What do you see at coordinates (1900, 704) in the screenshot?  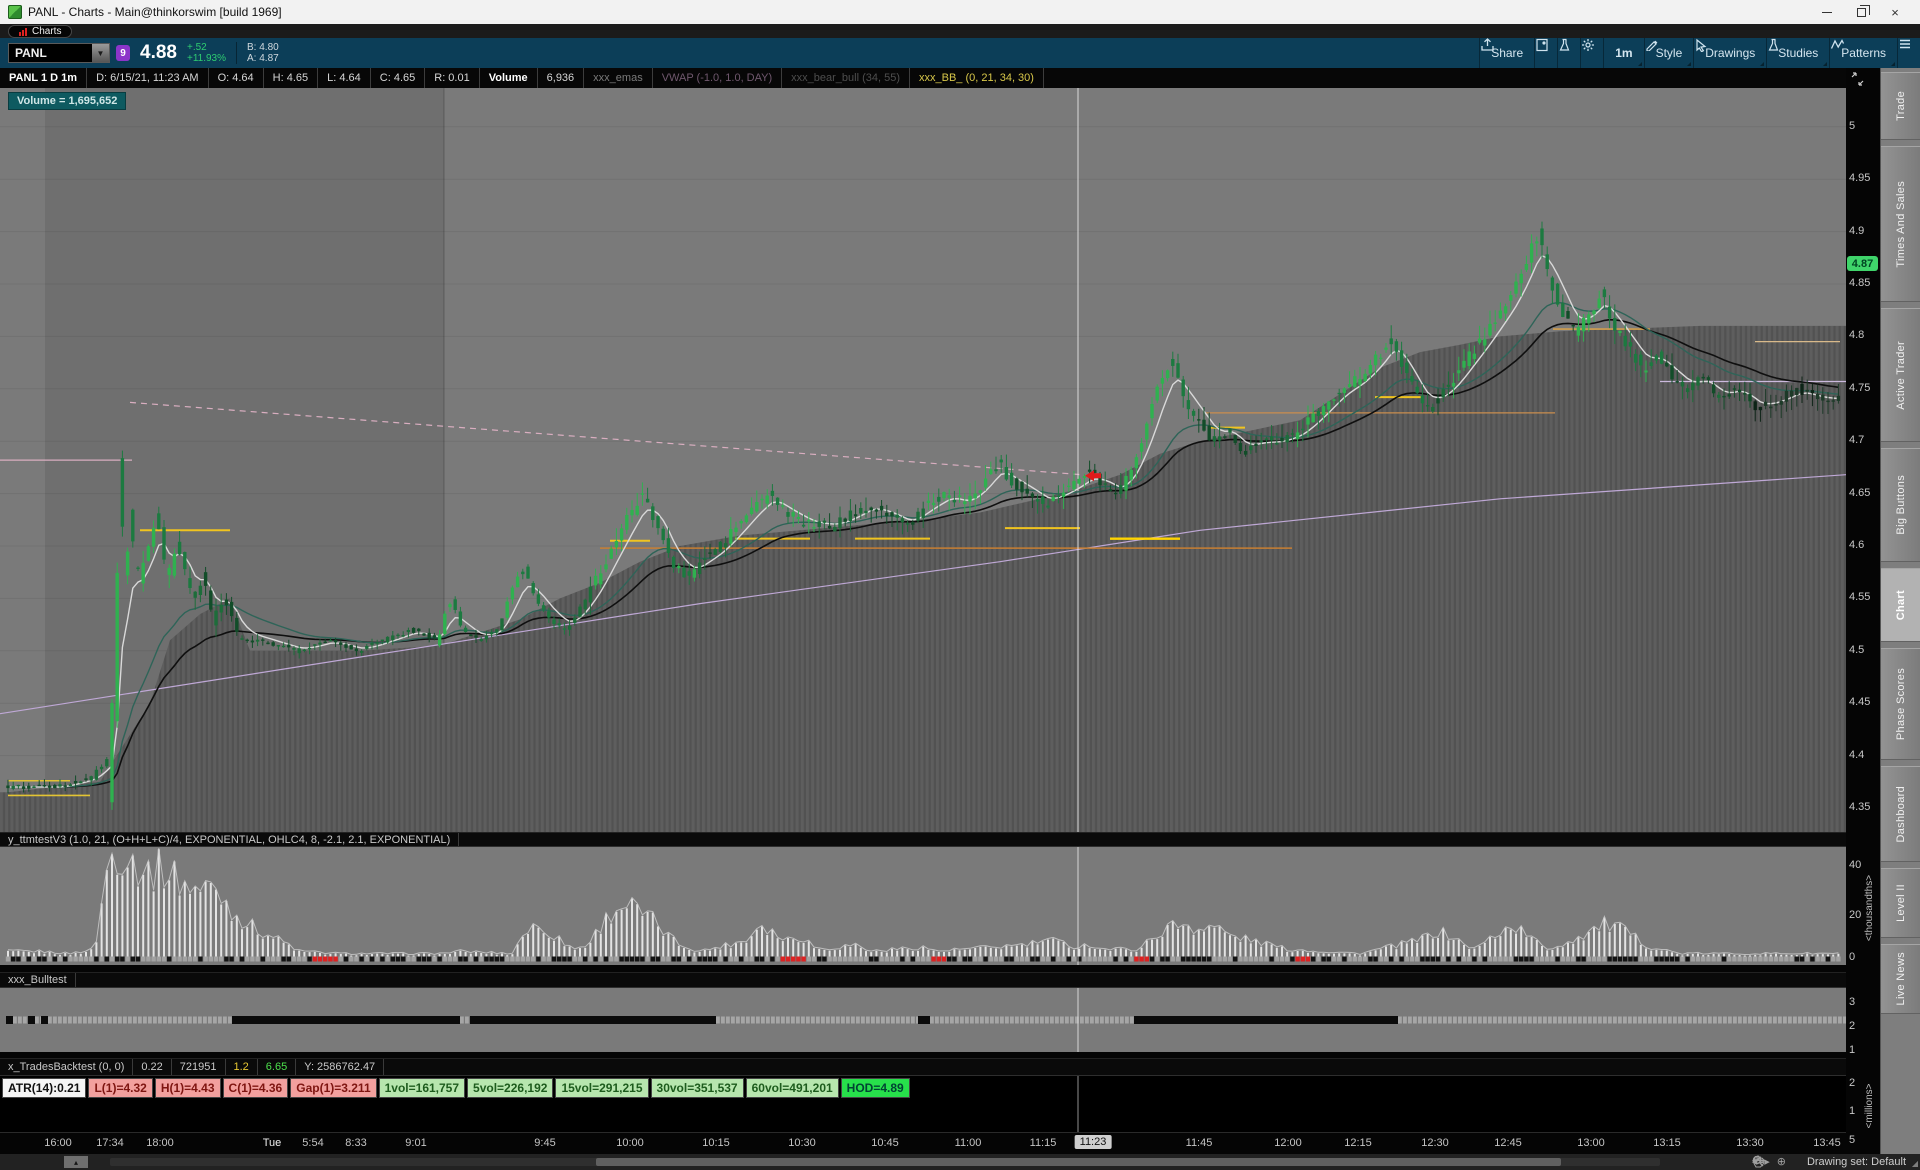 I see `sidebar-tab-phase-scores: Phase Scores` at bounding box center [1900, 704].